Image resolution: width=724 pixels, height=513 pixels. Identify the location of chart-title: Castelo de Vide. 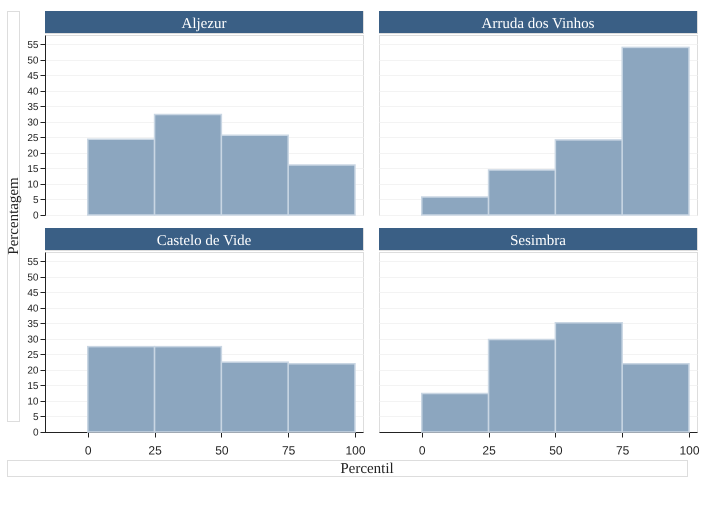
(204, 241).